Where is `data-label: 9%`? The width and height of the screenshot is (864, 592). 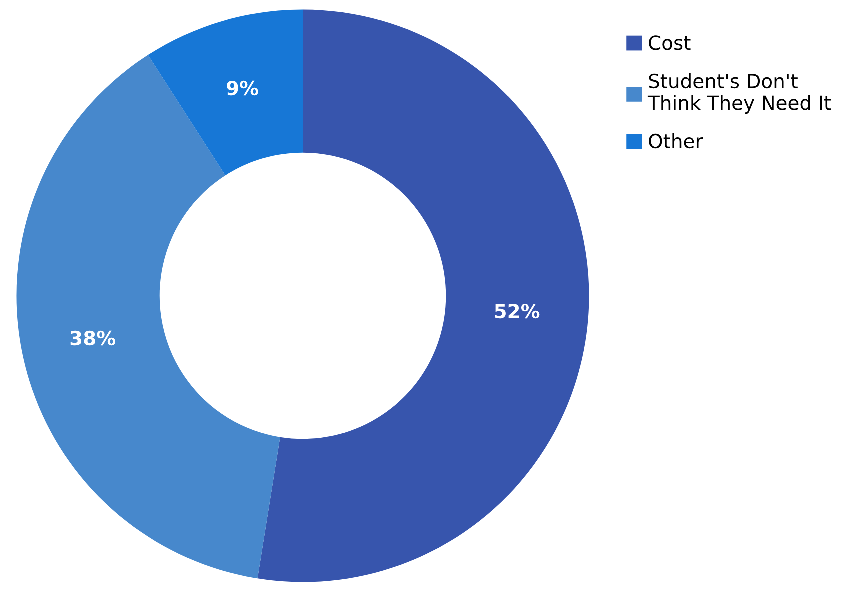 data-label: 9% is located at coordinates (242, 88).